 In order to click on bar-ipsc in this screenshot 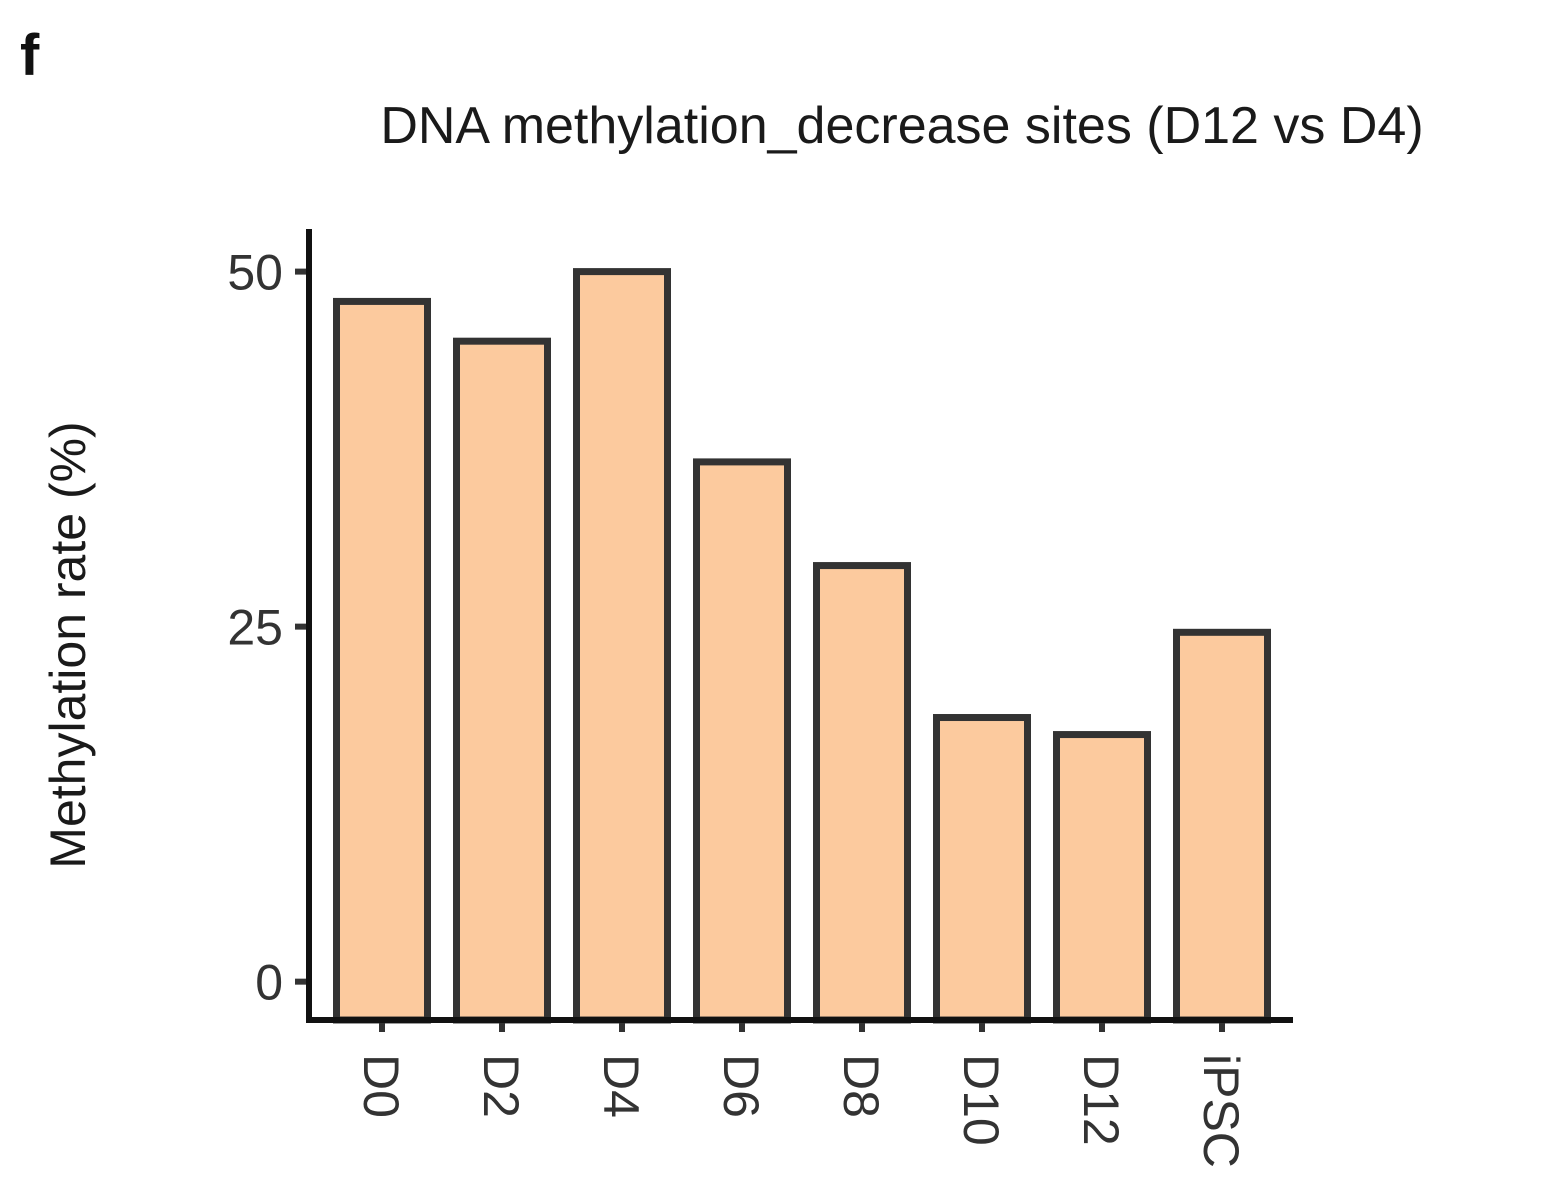, I will do `click(1222, 826)`.